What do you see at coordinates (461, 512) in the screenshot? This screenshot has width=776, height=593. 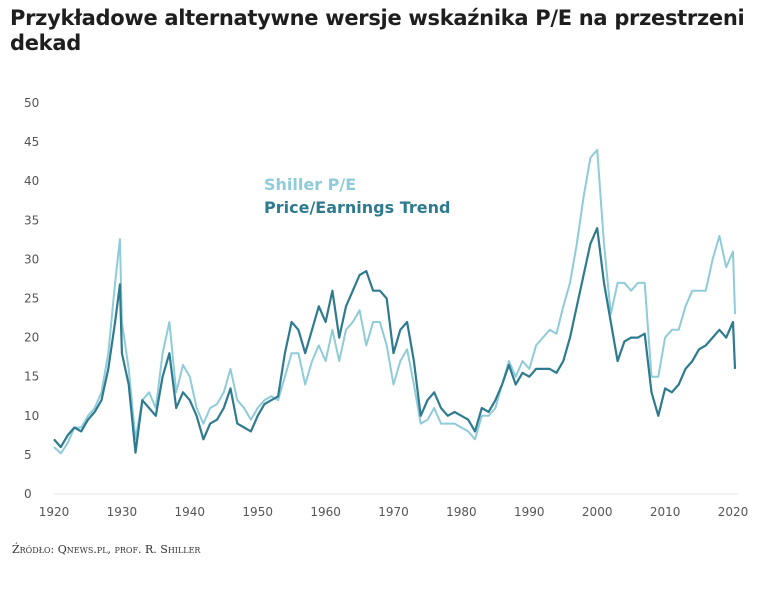 I see `x-tick-label: 1980` at bounding box center [461, 512].